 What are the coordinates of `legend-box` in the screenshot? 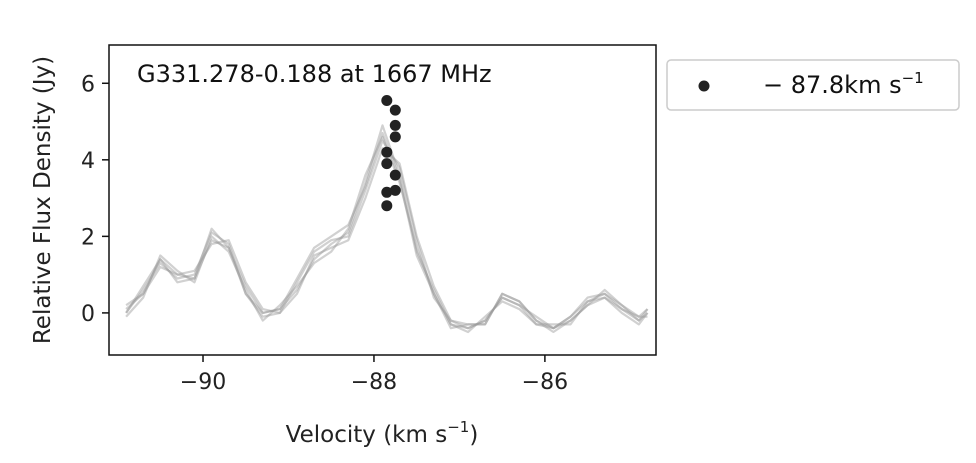 It's located at (813, 85).